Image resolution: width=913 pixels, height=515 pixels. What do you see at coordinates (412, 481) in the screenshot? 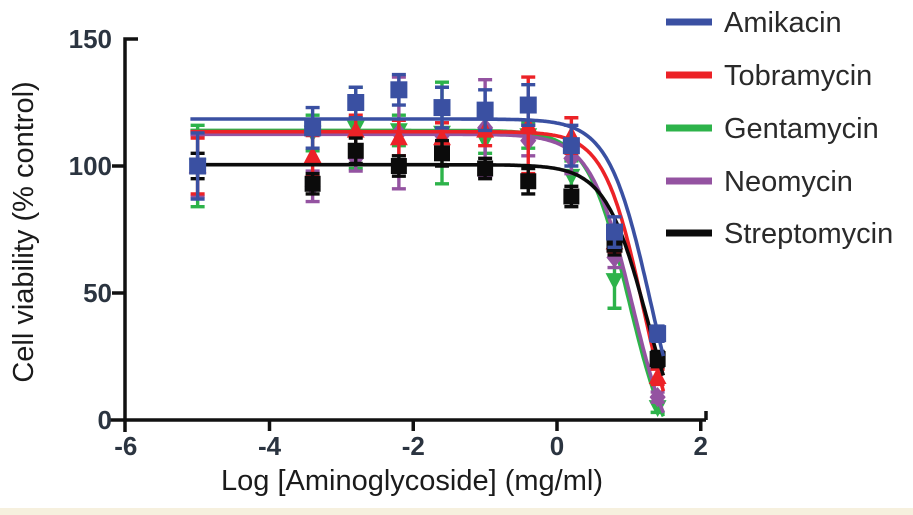
I see `x-axis-title: Log [Aminoglycoside] (mg/ml)` at bounding box center [412, 481].